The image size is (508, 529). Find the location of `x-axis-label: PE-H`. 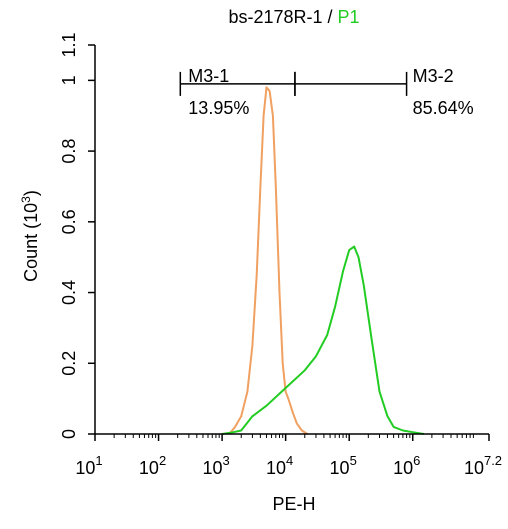

x-axis-label: PE-H is located at coordinates (293, 504).